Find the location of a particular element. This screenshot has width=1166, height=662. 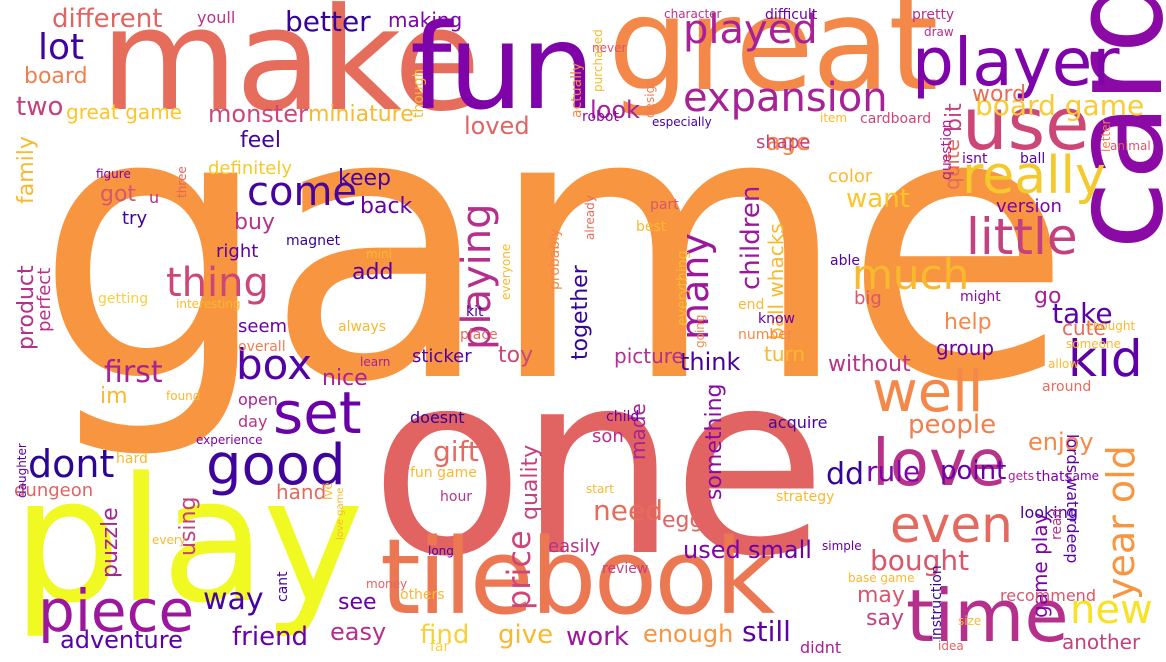

word: toy is located at coordinates (516, 355).